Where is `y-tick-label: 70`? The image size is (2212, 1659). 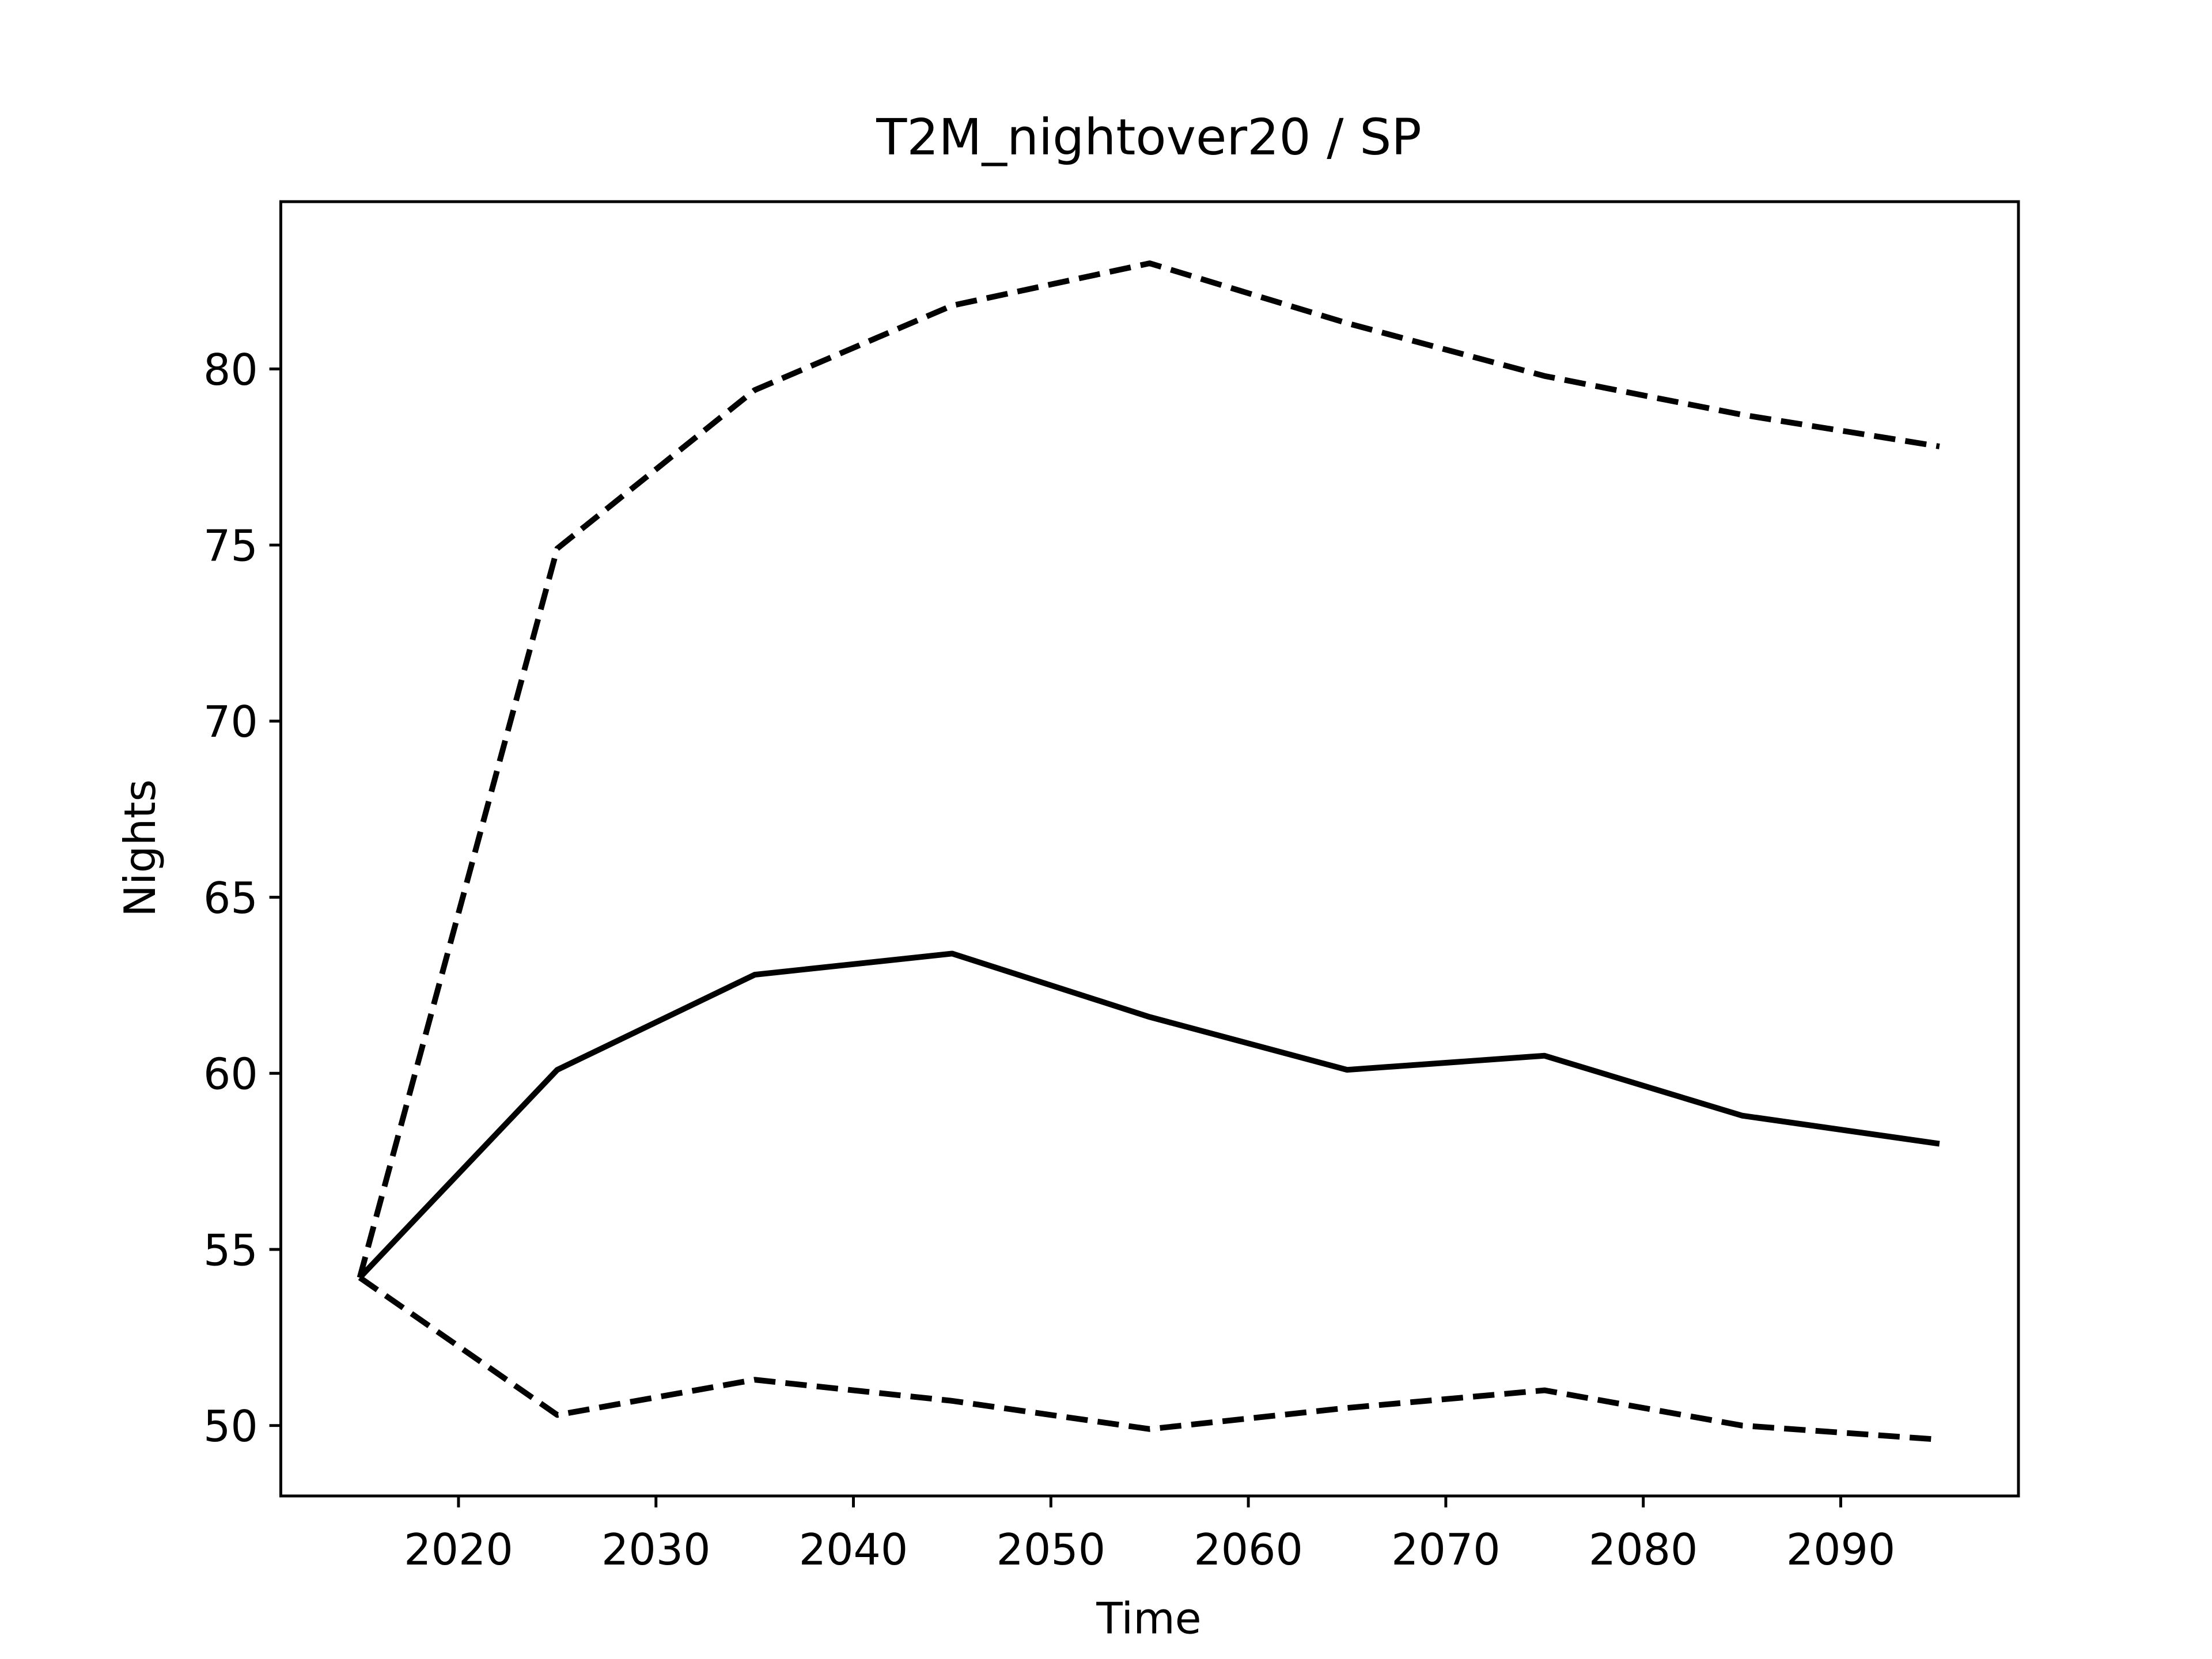
y-tick-label: 70 is located at coordinates (230, 722).